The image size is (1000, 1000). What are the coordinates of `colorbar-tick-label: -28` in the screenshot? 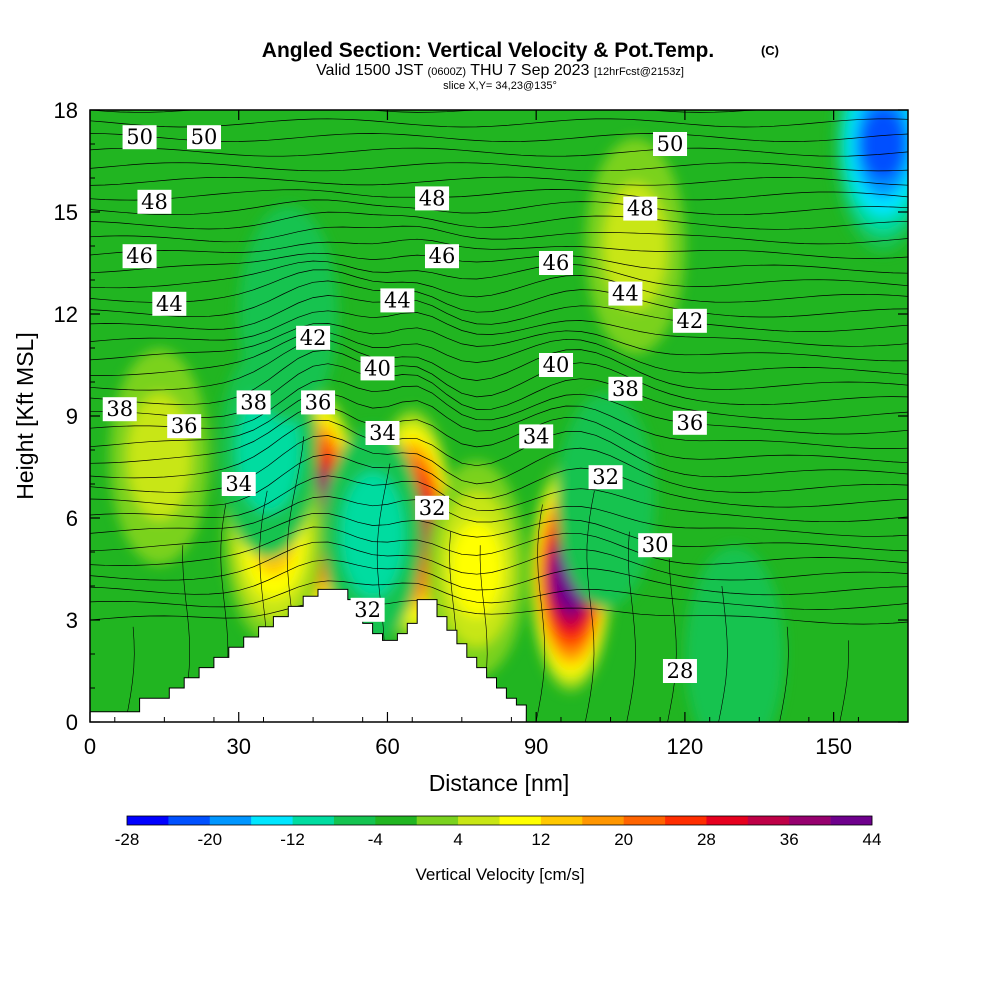 It's located at (127, 839).